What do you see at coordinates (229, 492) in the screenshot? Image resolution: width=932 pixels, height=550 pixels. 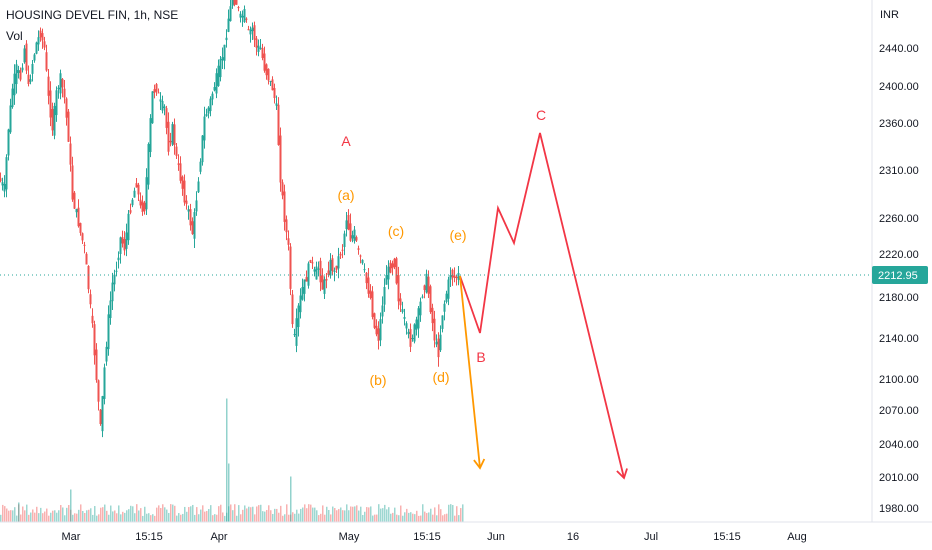 I see `volume-spike` at bounding box center [229, 492].